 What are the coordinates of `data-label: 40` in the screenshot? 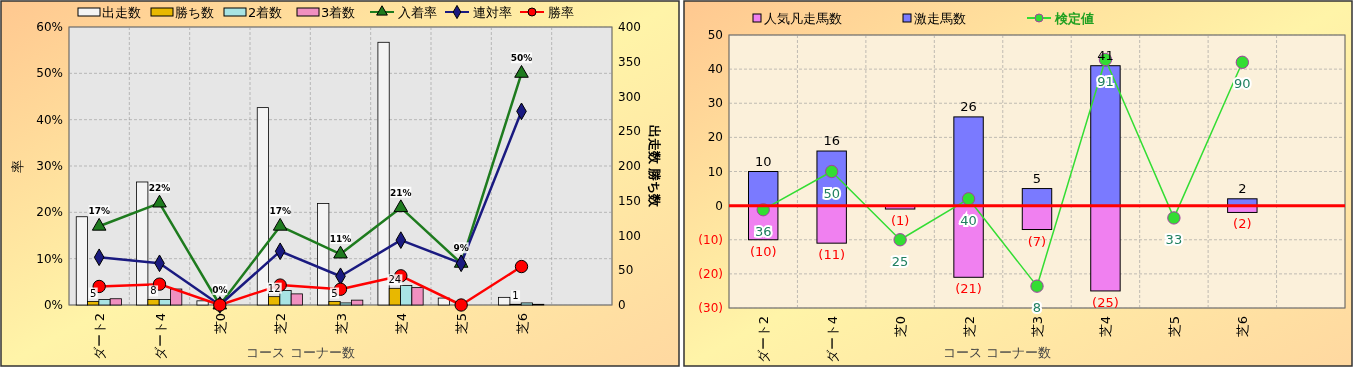 It's located at (968, 220).